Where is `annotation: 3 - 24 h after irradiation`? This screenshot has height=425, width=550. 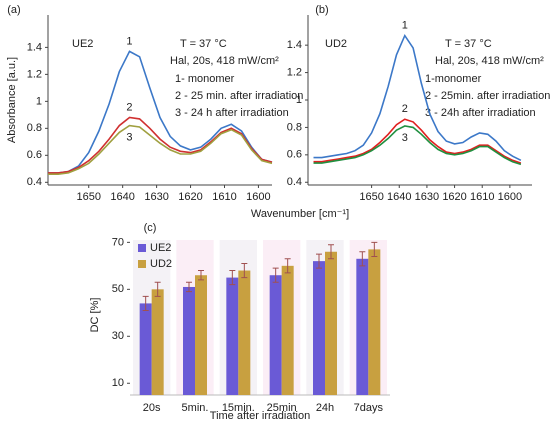
annotation: 3 - 24 h after irradiation is located at coordinates (232, 113).